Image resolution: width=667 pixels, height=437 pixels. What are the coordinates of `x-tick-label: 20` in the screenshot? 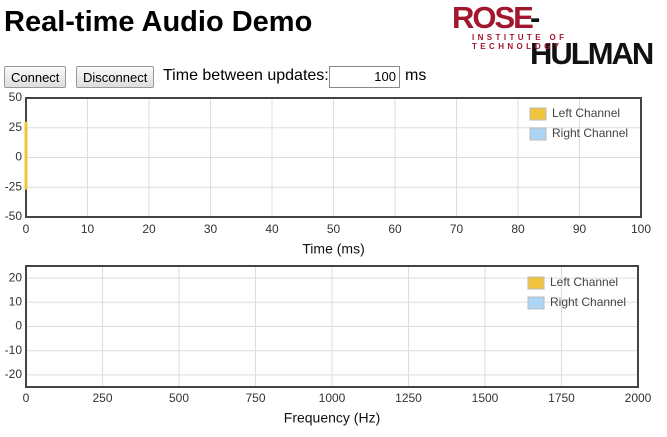 It's located at (149, 229).